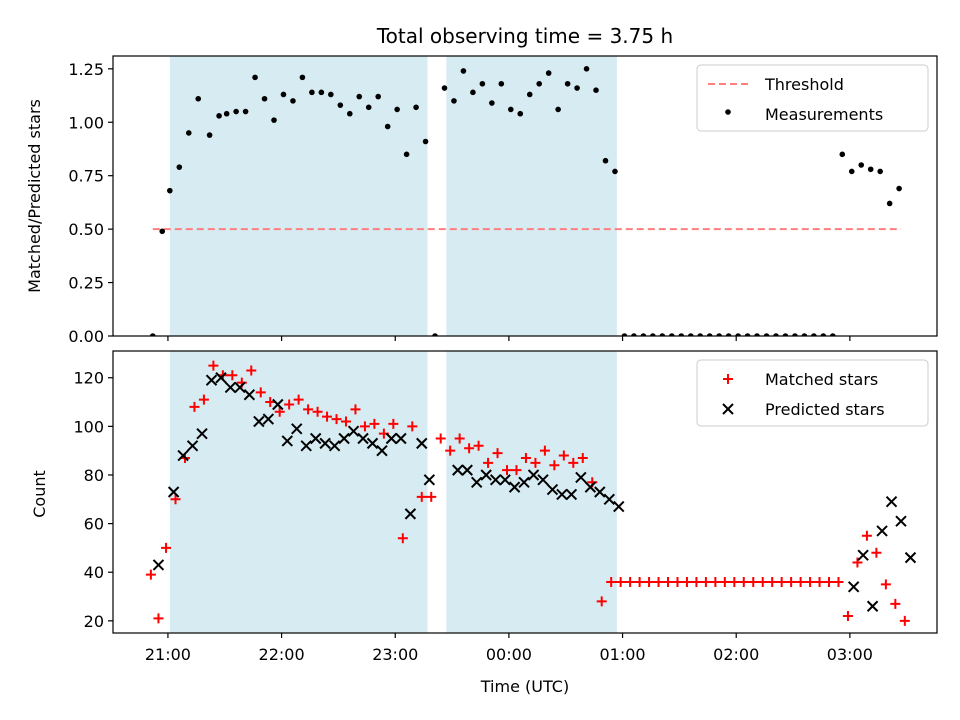  I want to click on chart-title: Total observing time = 3.75 h, so click(524, 36).